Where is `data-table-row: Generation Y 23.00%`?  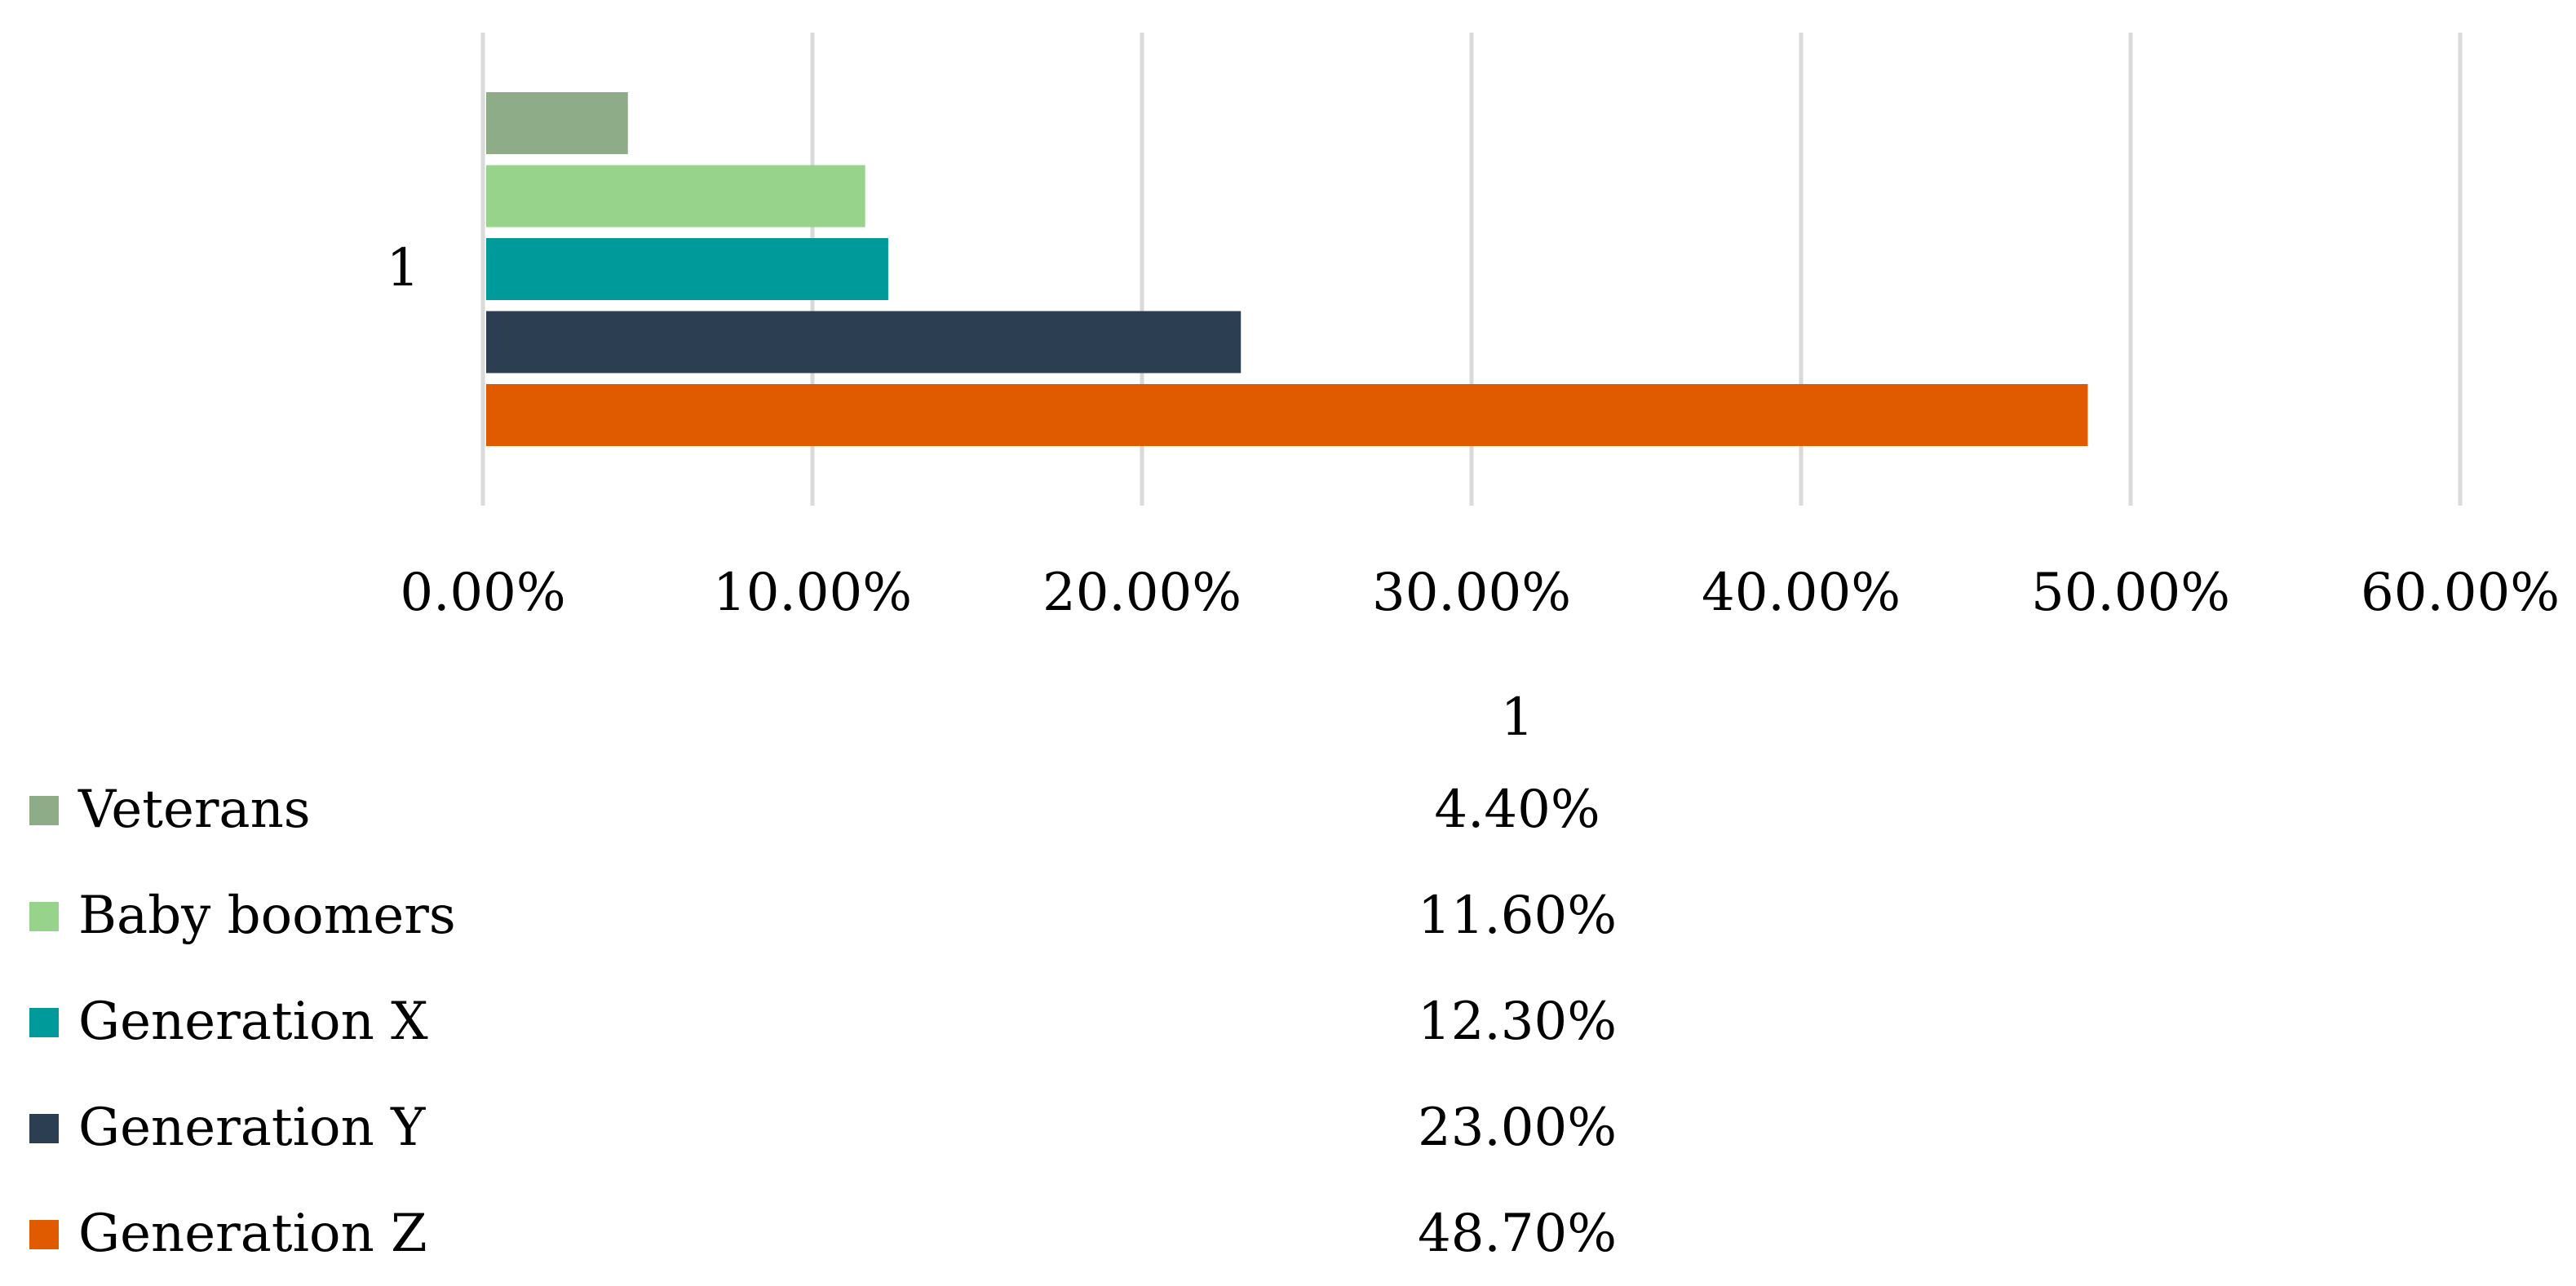 data-table-row: Generation Y 23.00% is located at coordinates (1288, 1129).